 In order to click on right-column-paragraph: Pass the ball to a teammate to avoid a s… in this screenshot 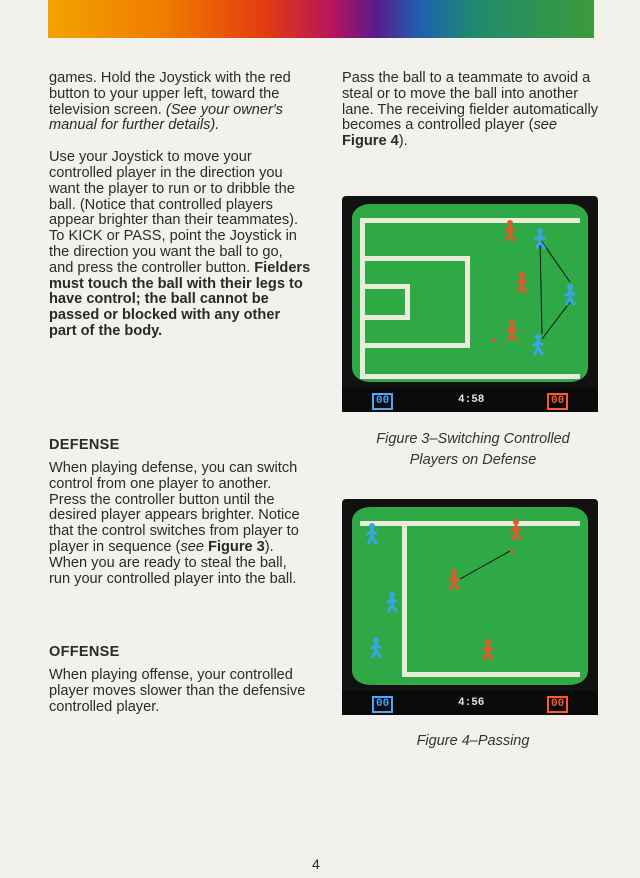, I will do `click(470, 110)`.